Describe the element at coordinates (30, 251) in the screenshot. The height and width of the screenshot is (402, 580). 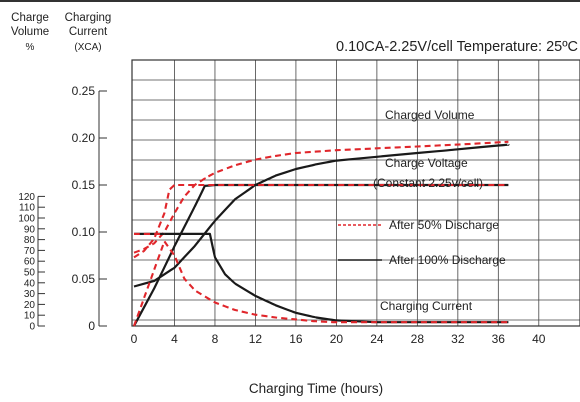
I see `volume-tick-label: 70` at that location.